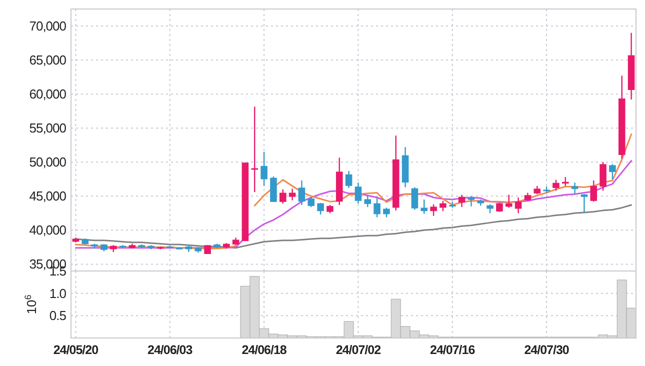  Describe the element at coordinates (47, 26) in the screenshot. I see `y-tick-label: 70,000` at that location.